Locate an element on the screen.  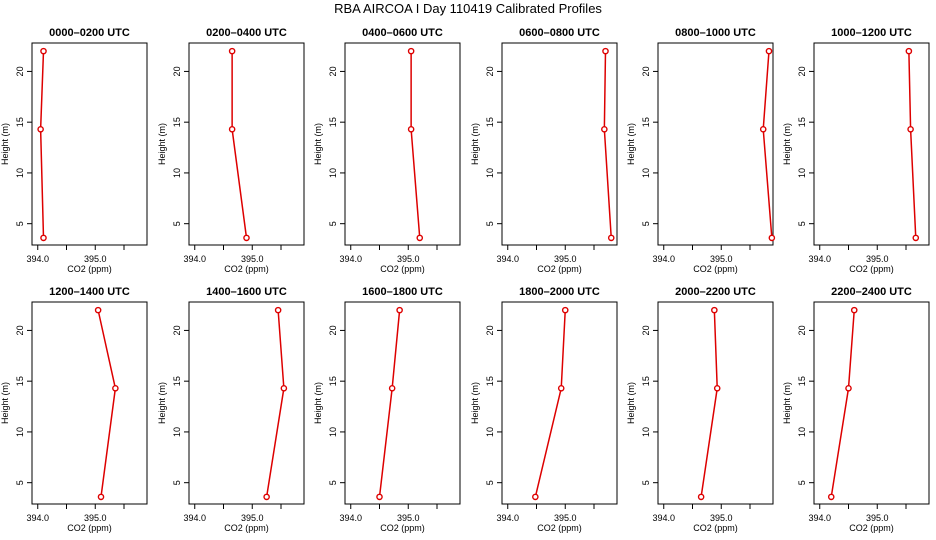
panel-title: 0200–0400 UTC is located at coordinates (246, 33).